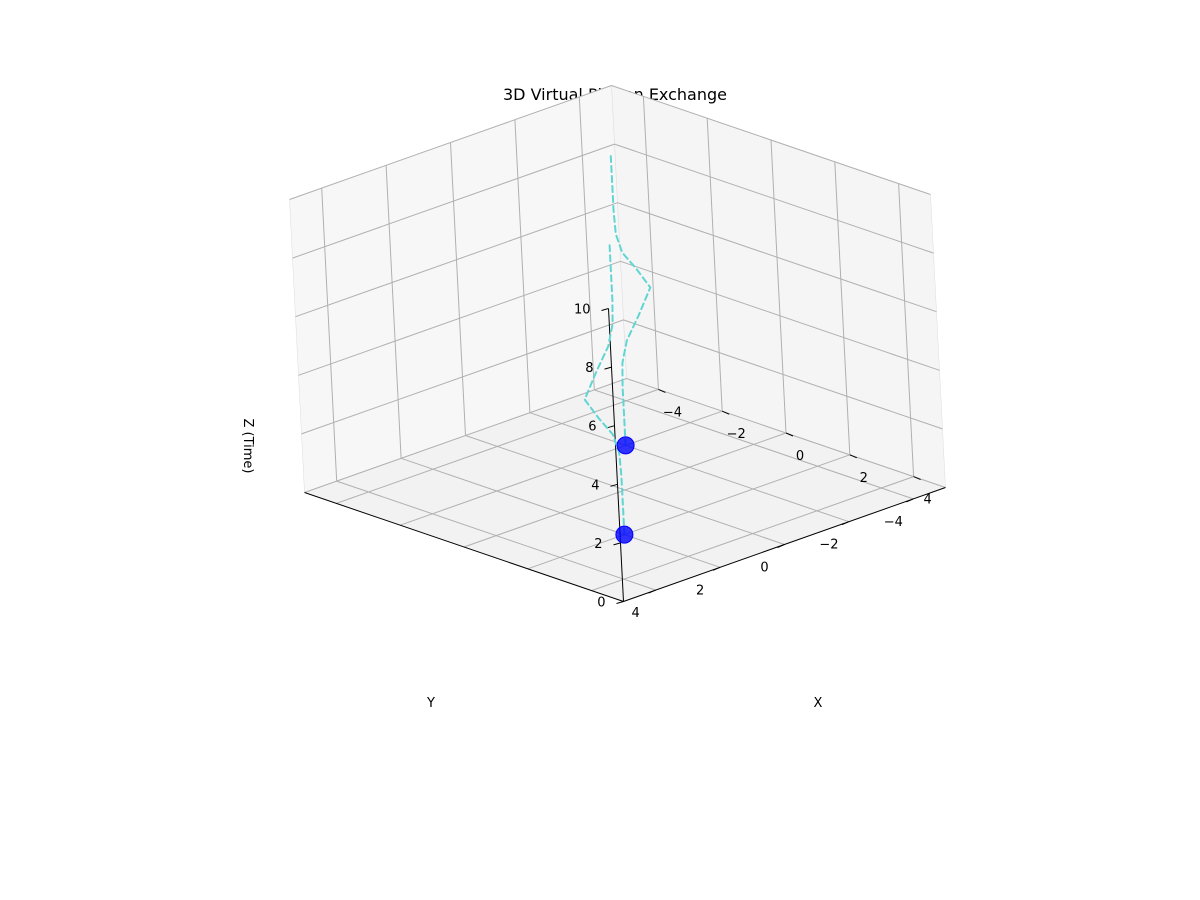 This screenshot has height=900, width=1200. I want to click on x-tick-label: −2, so click(736, 434).